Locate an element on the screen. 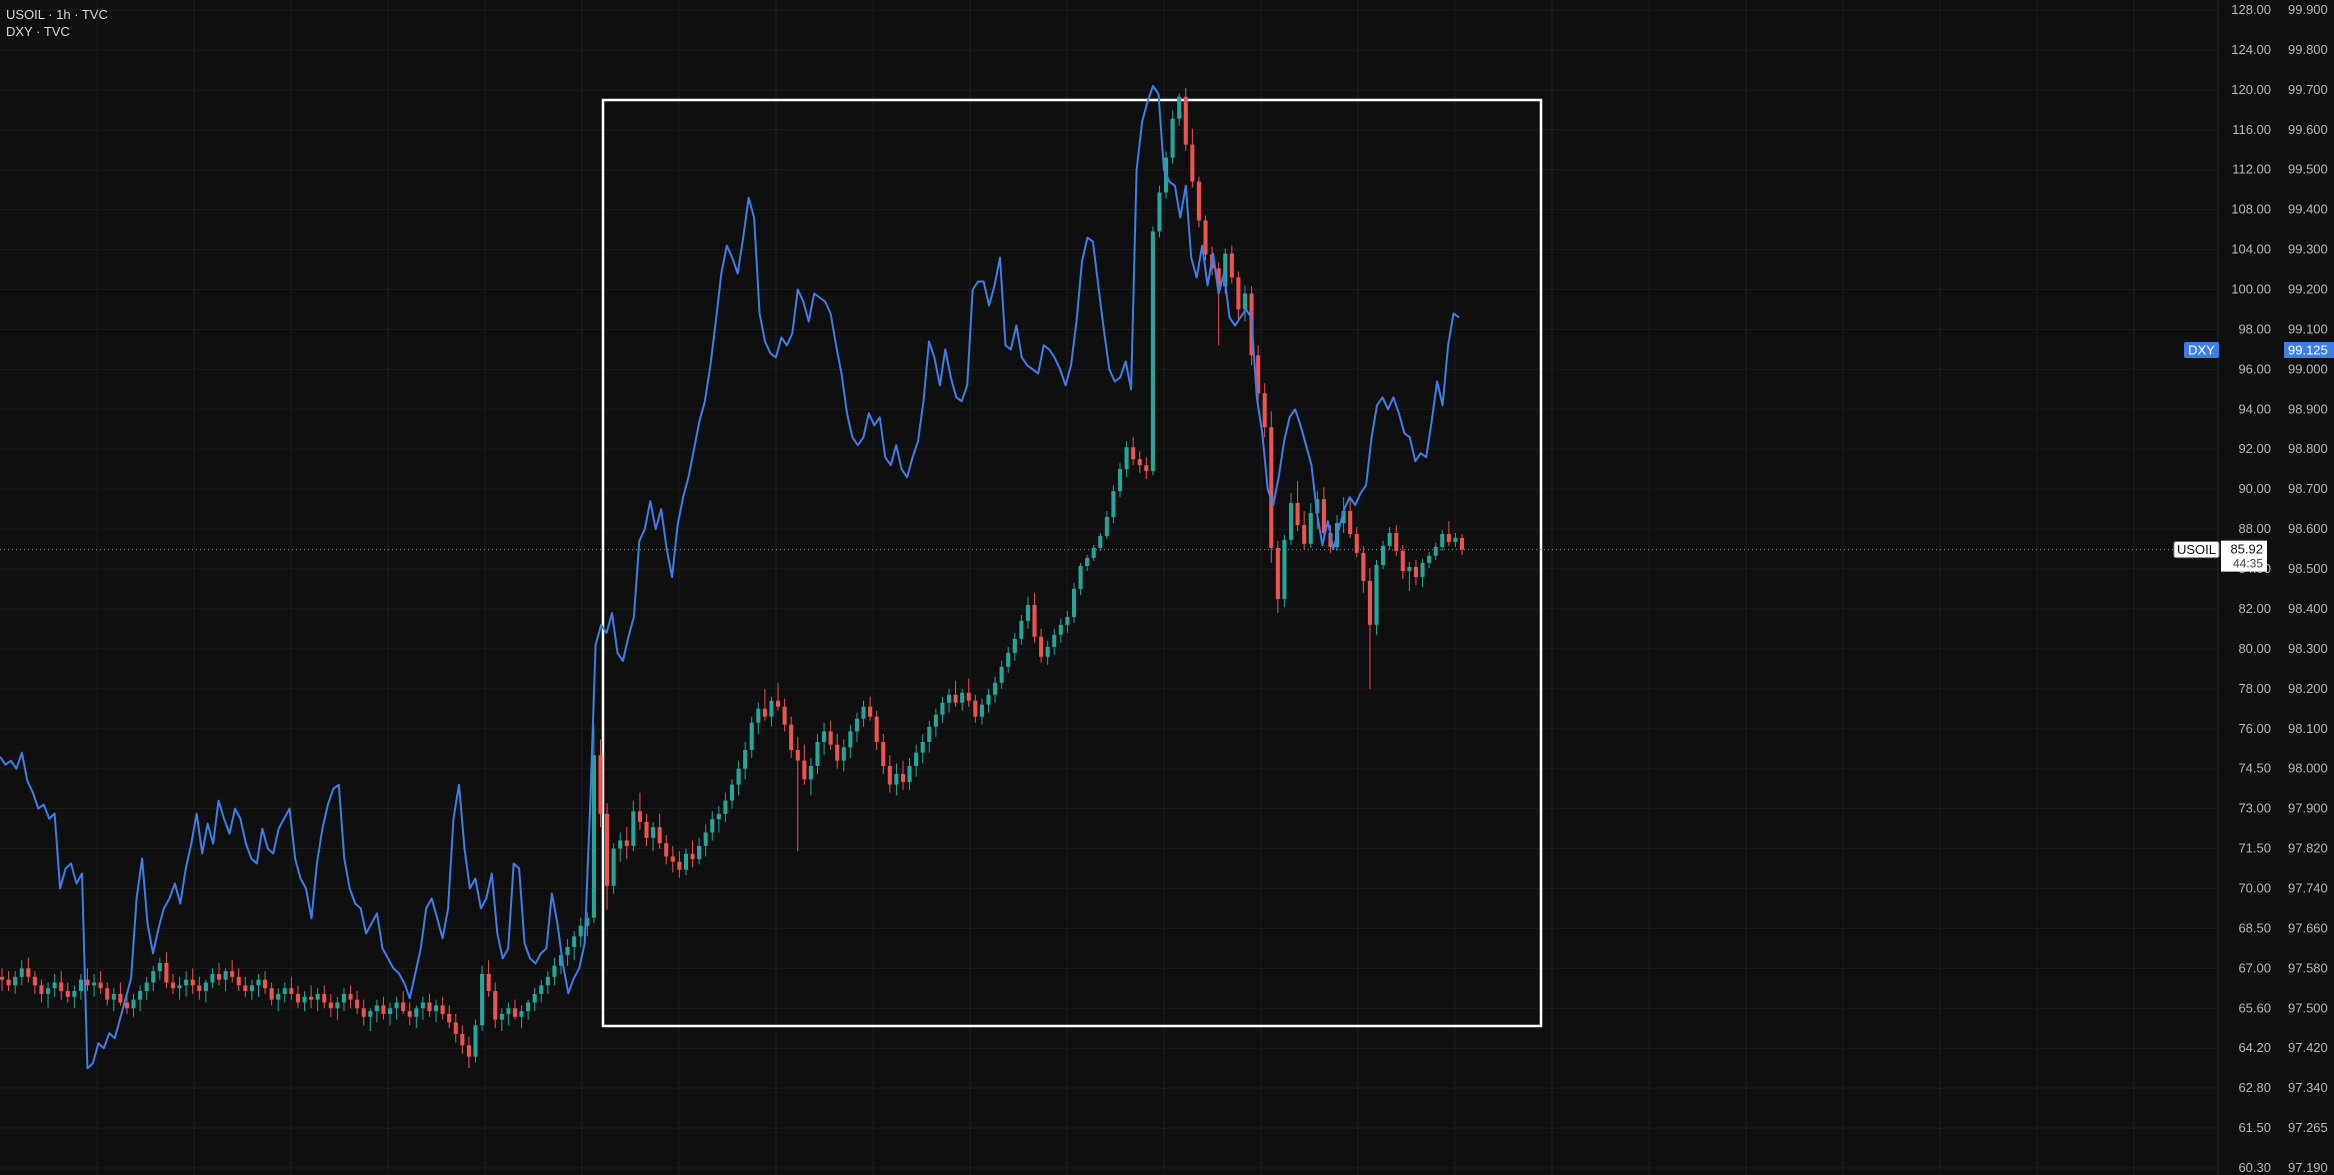 The height and width of the screenshot is (1175, 2334). legend-dxy: DXY · TVC is located at coordinates (38, 31).